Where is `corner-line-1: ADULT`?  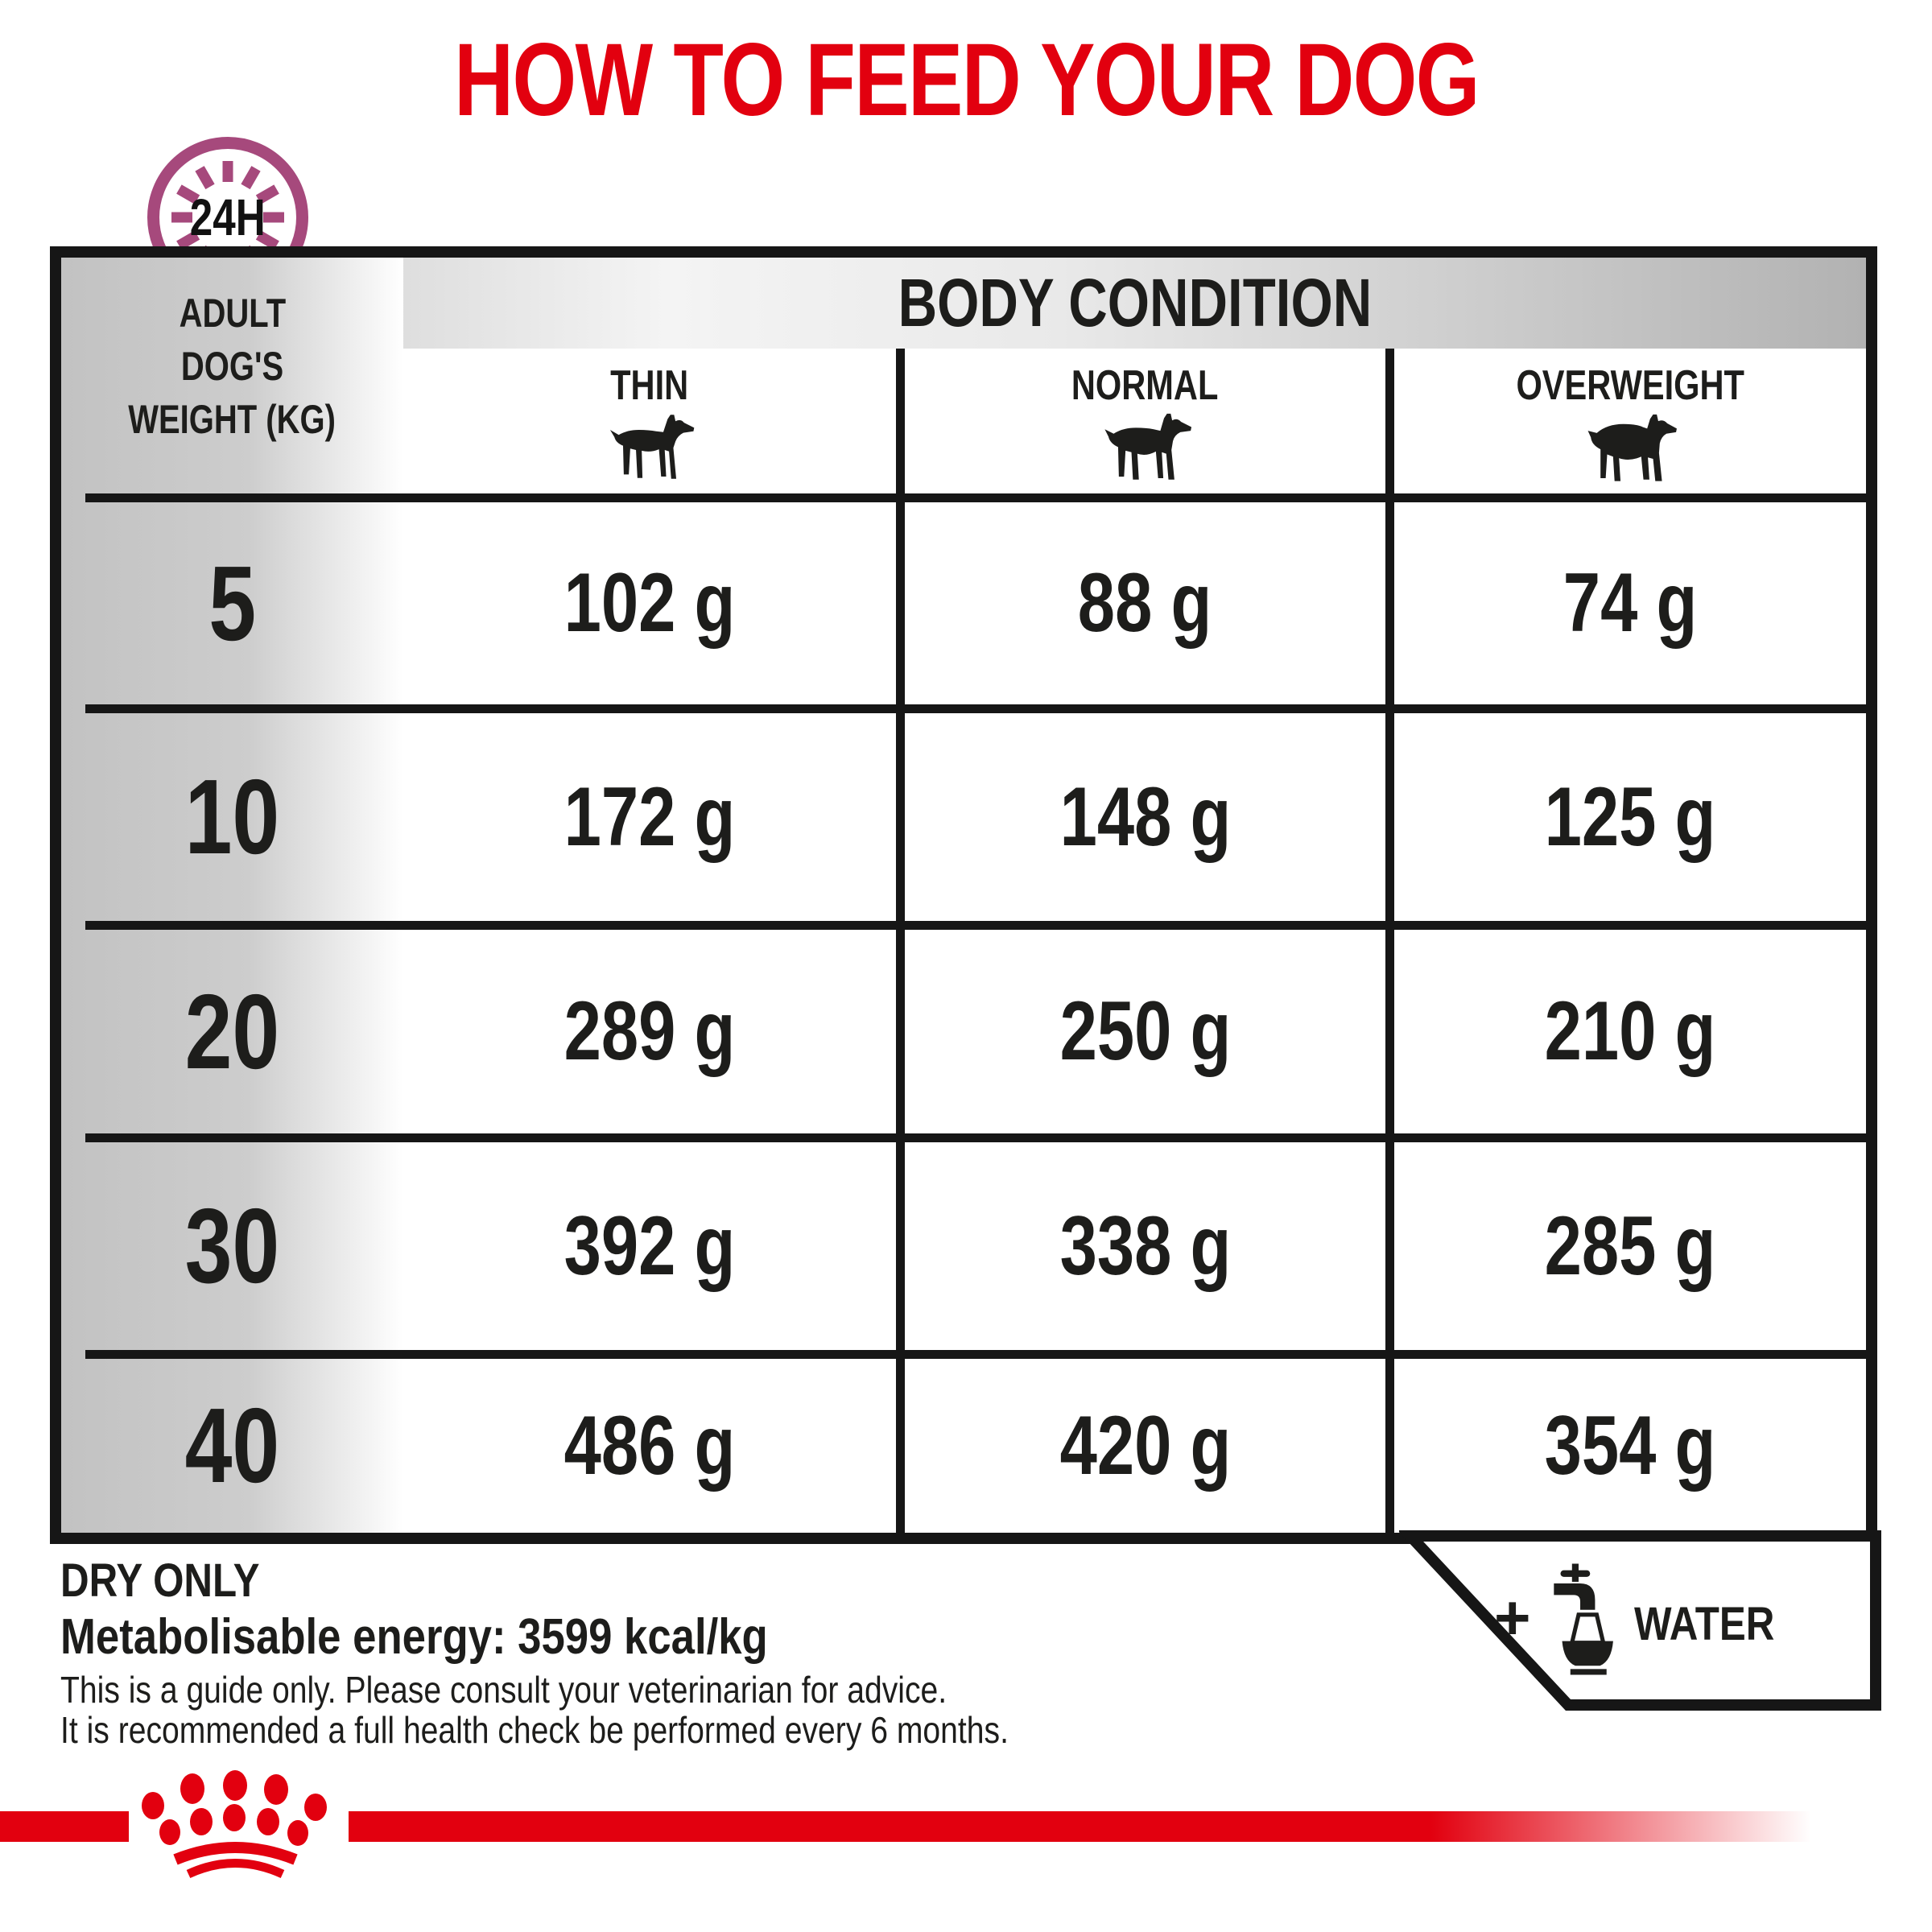
corner-line-1: ADULT is located at coordinates (232, 313).